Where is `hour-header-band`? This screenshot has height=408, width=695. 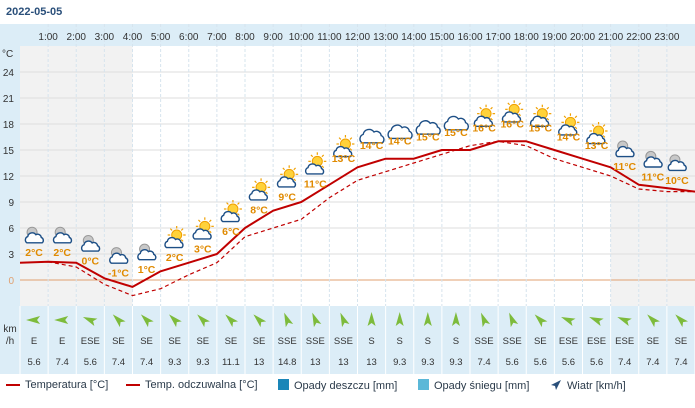
hour-header-band is located at coordinates (347, 35).